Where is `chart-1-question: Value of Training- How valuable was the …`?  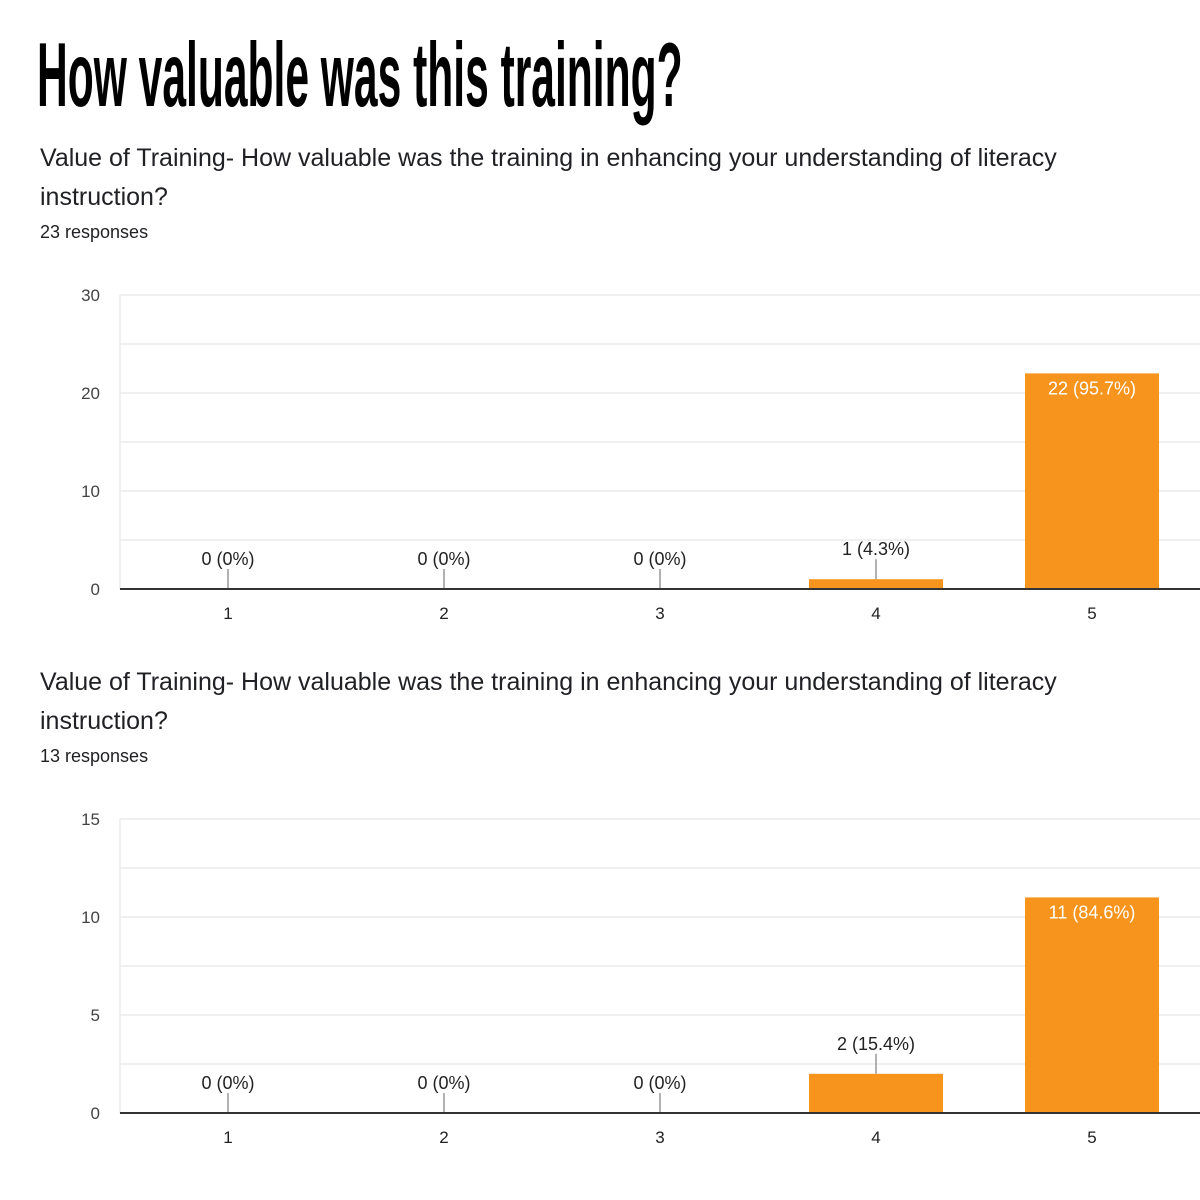
chart-1-question: Value of Training- How valuable was the … is located at coordinates (548, 177).